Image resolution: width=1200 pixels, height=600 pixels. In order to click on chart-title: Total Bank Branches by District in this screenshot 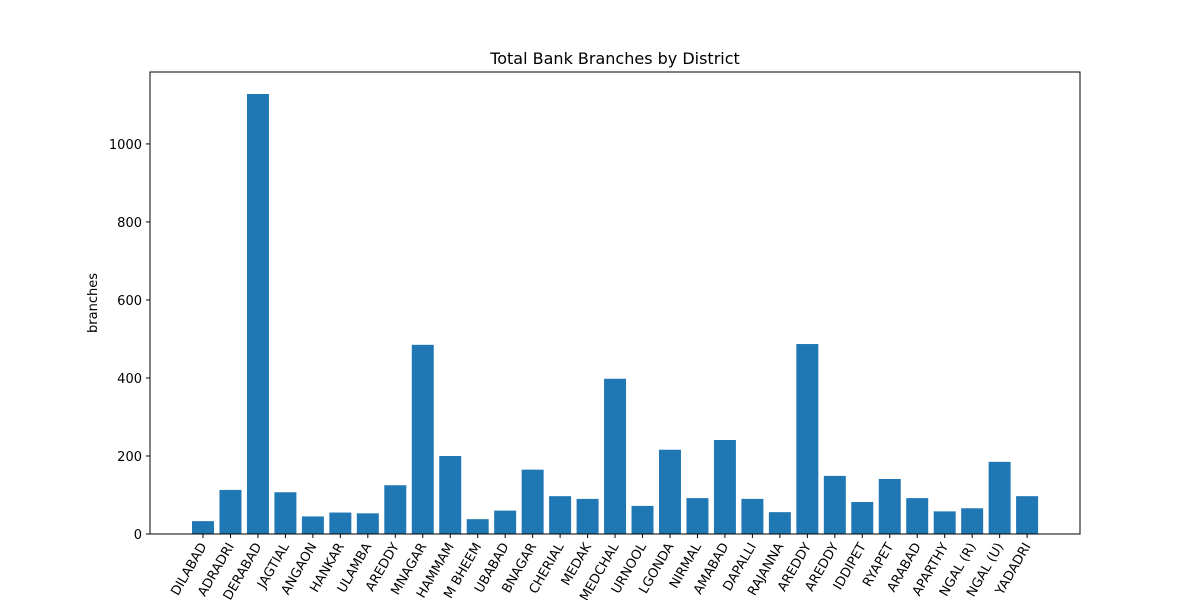, I will do `click(614, 58)`.